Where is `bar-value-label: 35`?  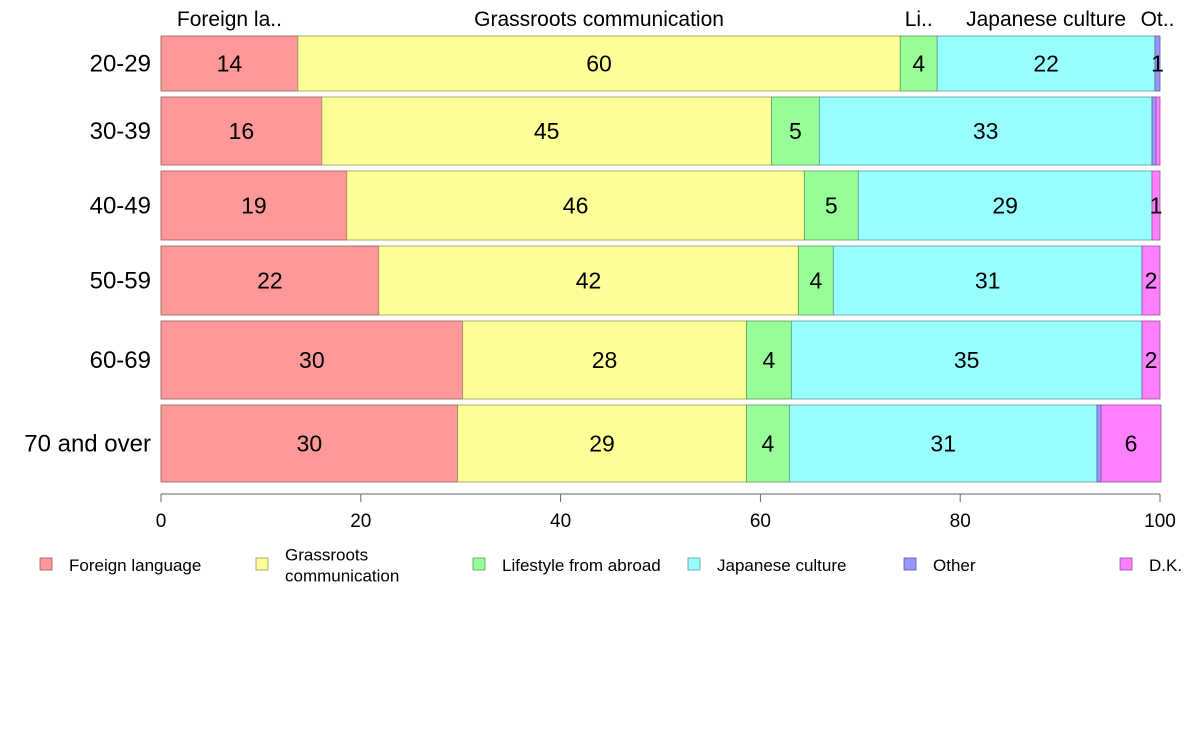
bar-value-label: 35 is located at coordinates (967, 360).